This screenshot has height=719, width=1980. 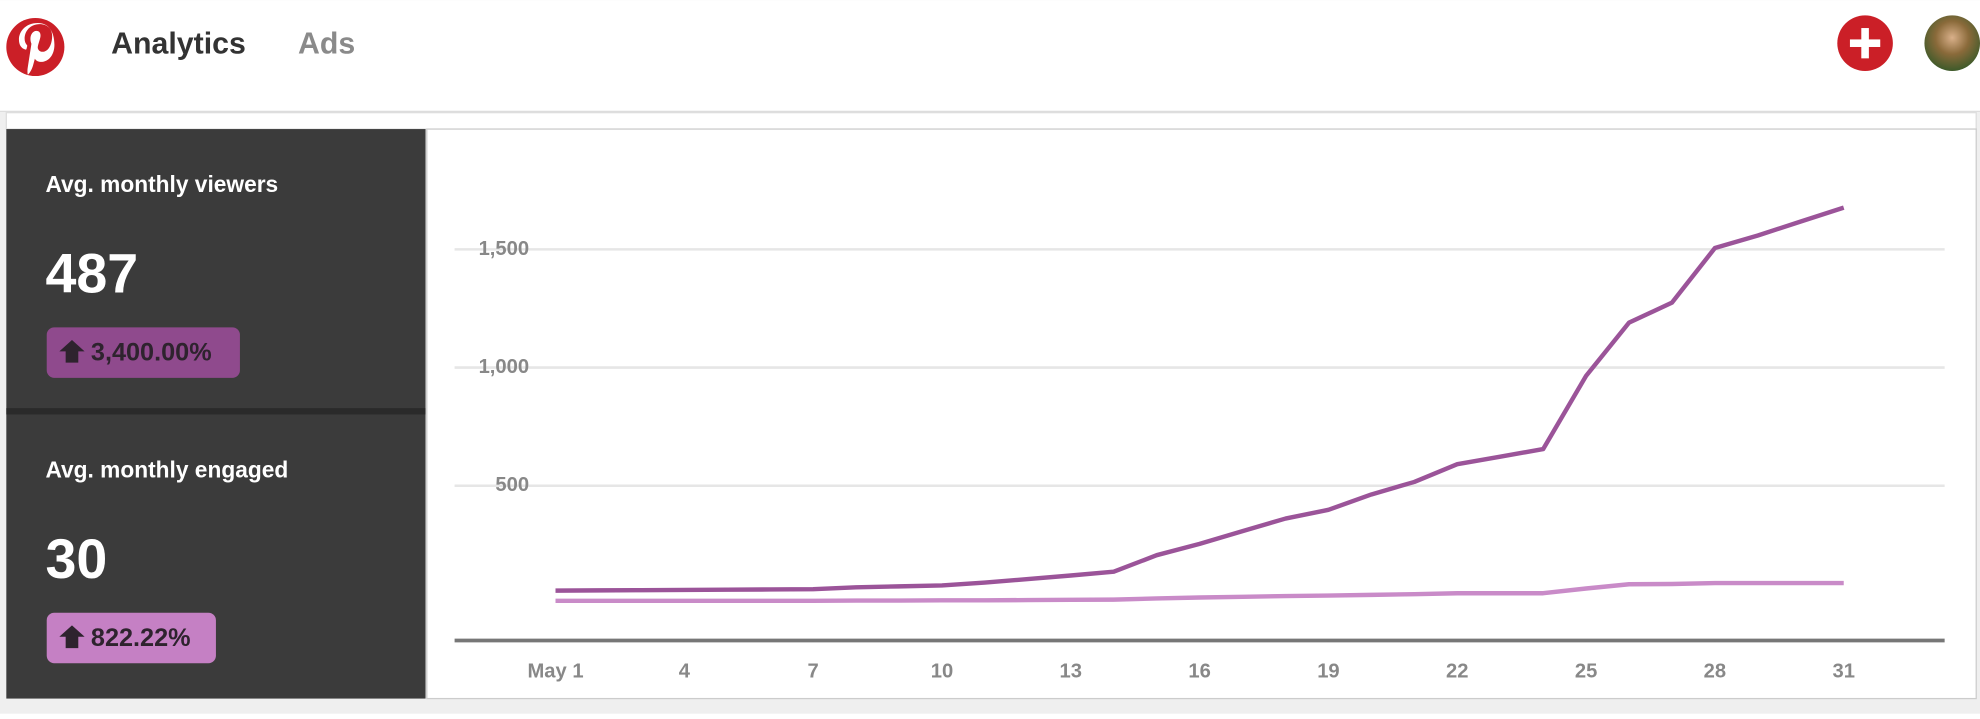 I want to click on change-text: 3,400.00%, so click(x=151, y=353).